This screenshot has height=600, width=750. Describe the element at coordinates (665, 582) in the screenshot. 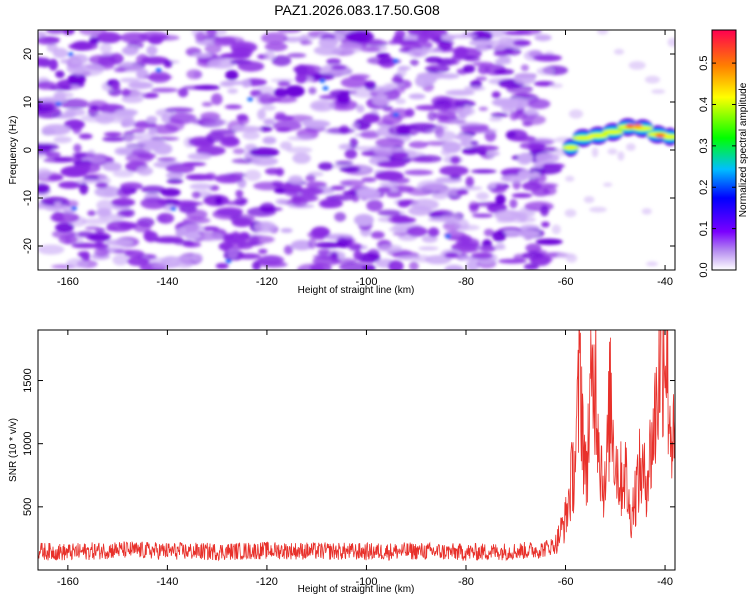

I see `x-tick-label: -40` at that location.